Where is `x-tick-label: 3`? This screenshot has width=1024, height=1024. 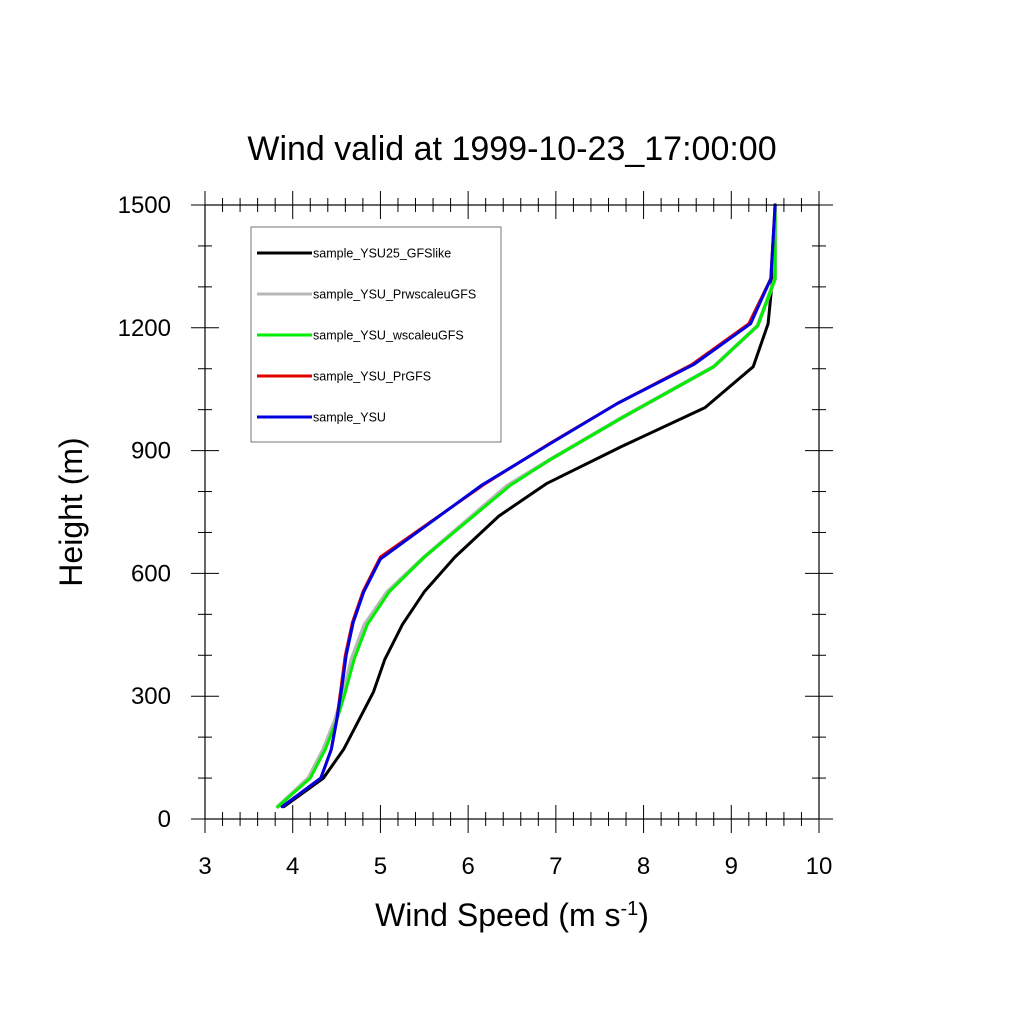
x-tick-label: 3 is located at coordinates (204, 866).